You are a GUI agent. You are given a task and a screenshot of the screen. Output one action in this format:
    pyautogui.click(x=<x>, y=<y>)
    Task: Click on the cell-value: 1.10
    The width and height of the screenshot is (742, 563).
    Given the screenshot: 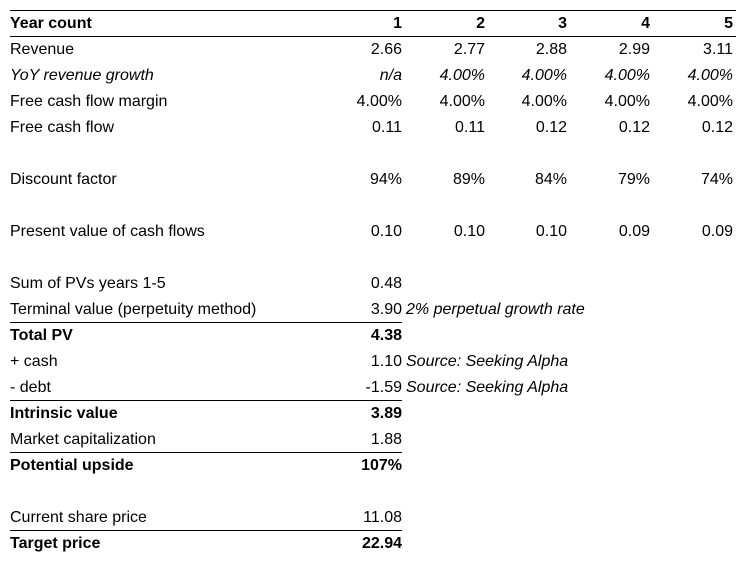 What is the action you would take?
    pyautogui.click(x=386, y=361)
    